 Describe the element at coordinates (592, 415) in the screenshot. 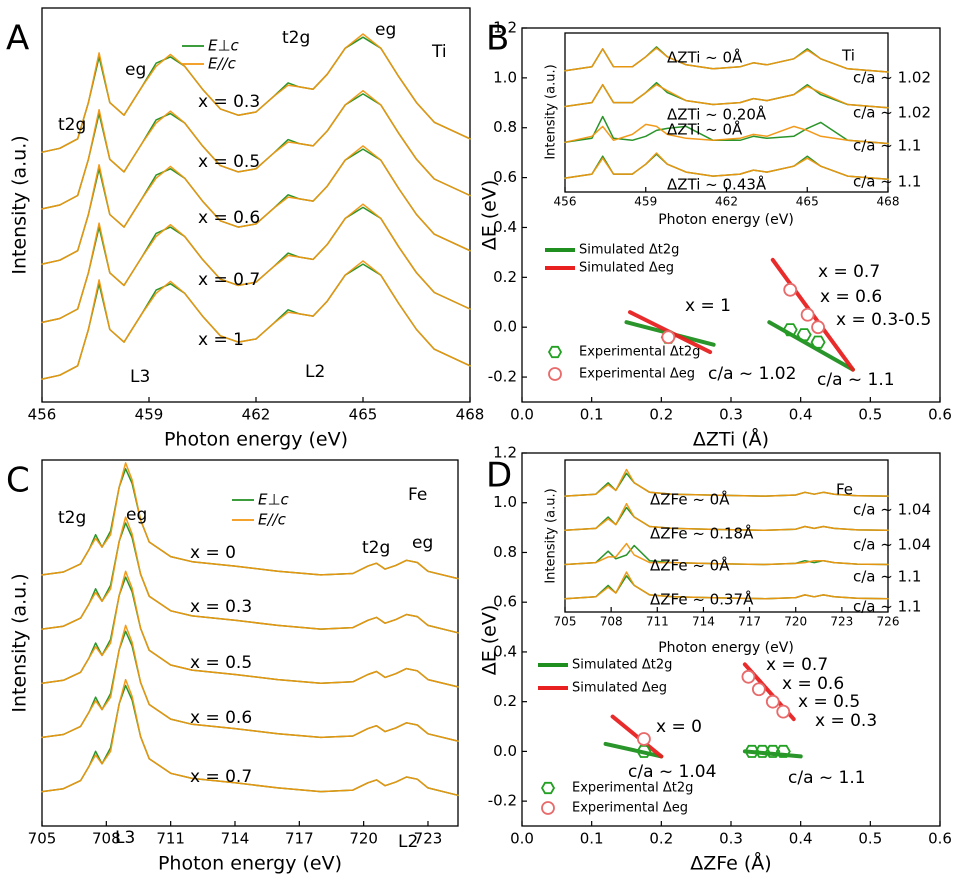

I see `x-tick-label: 0.1` at that location.